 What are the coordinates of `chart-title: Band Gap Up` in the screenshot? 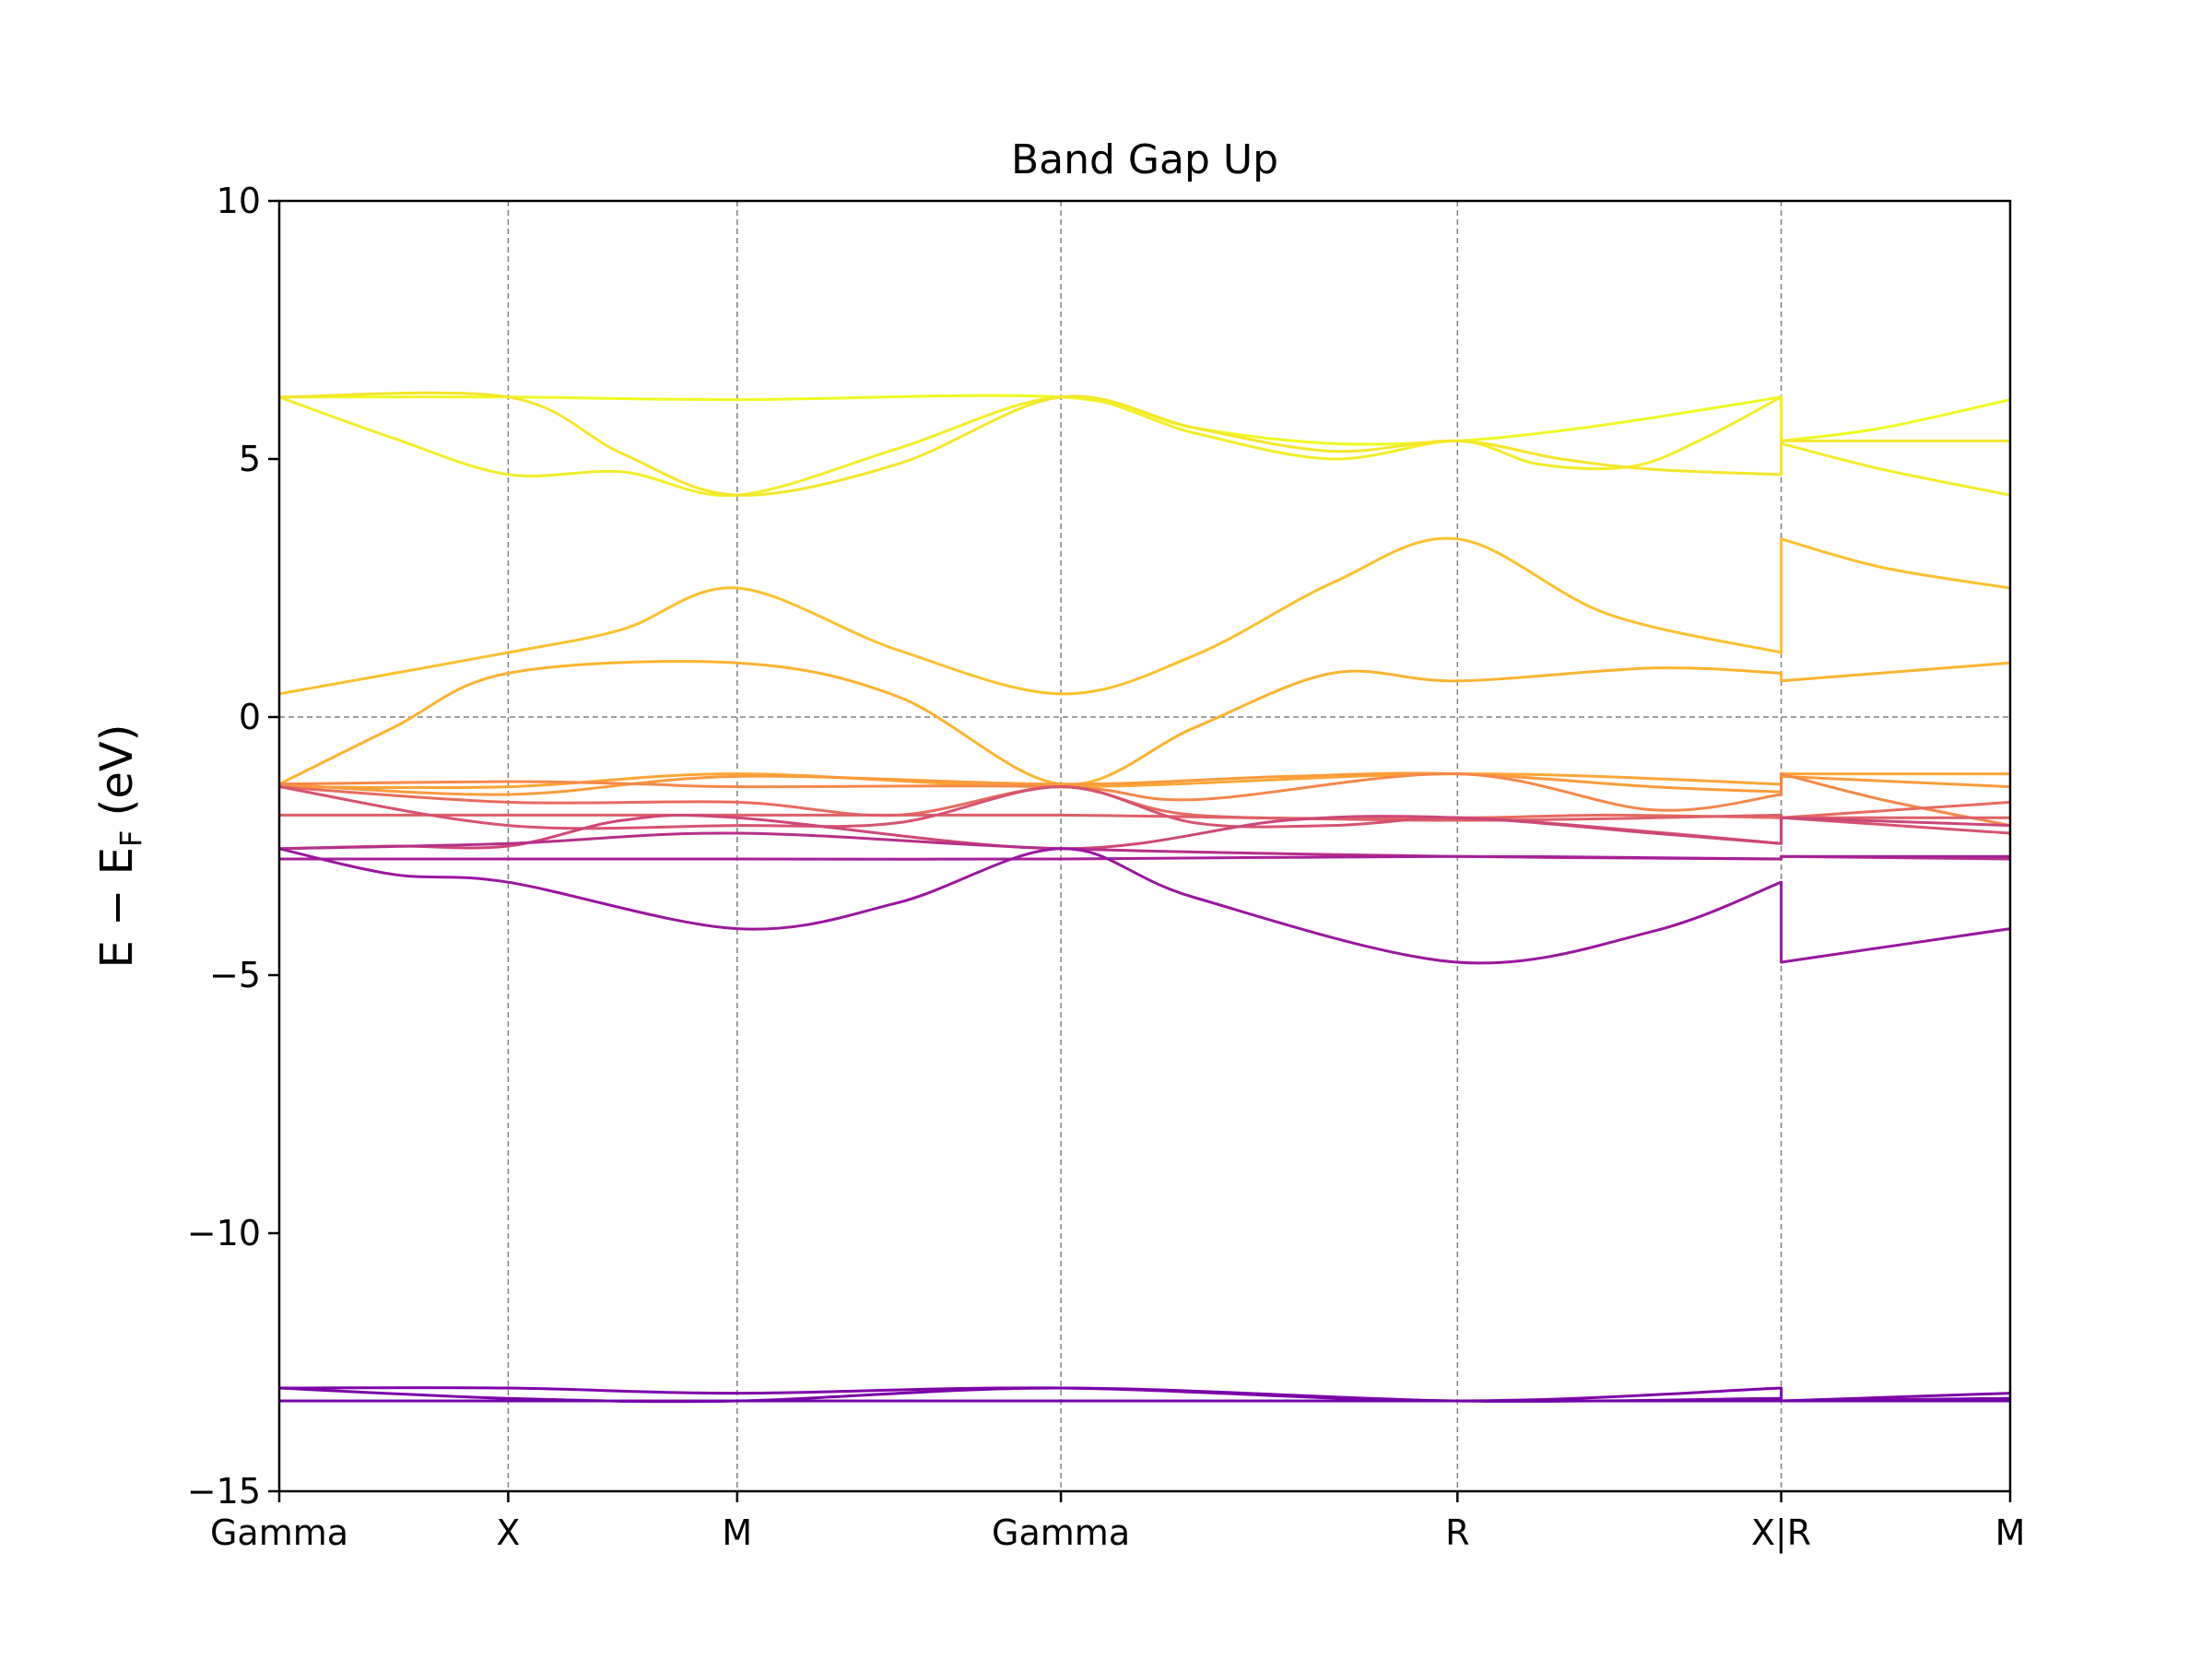 It's located at (1144, 159).